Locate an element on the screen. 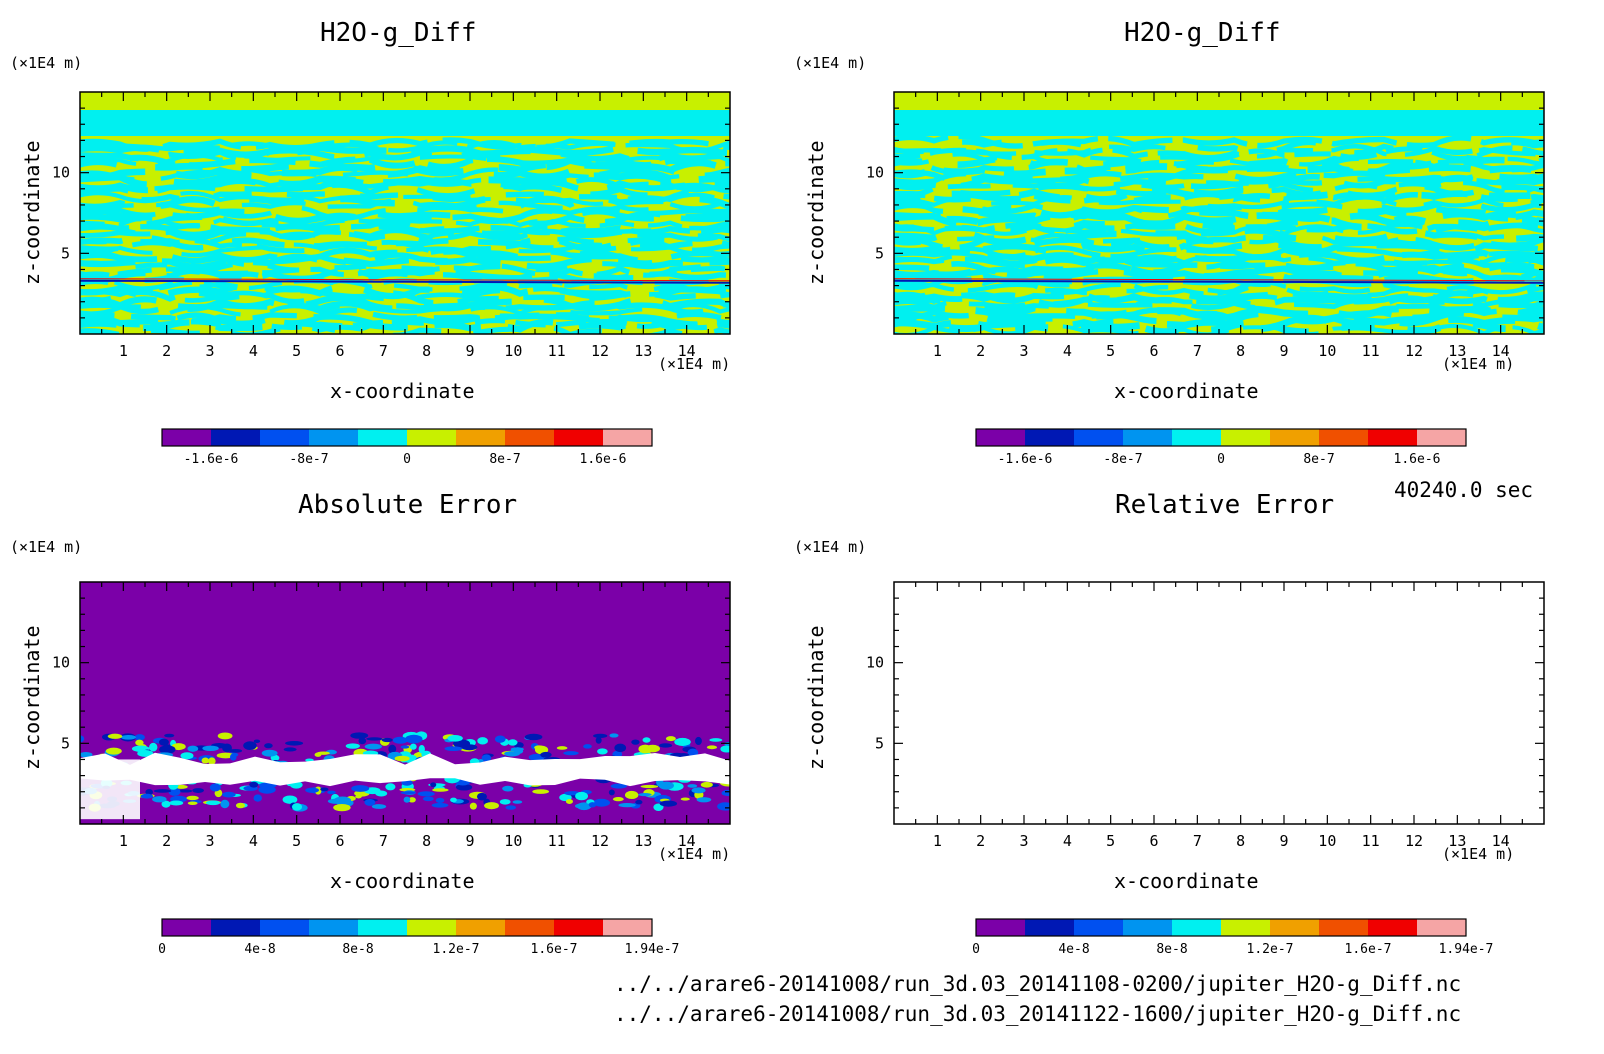 The height and width of the screenshot is (1054, 1604). colorbar-tick-label: 1.6e-6 is located at coordinates (603, 459).